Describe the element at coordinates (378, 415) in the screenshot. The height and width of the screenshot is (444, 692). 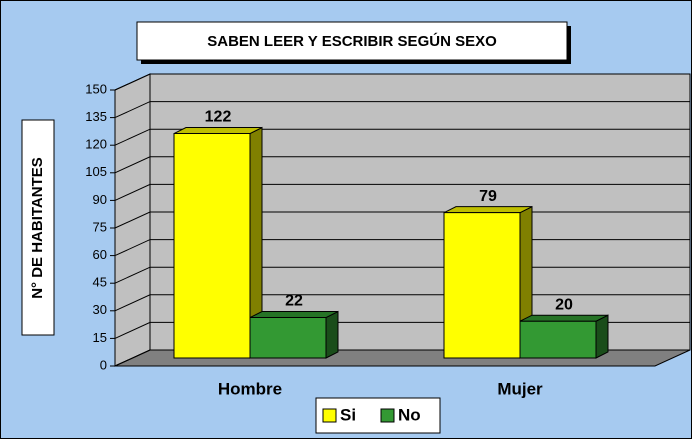
I see `legend` at that location.